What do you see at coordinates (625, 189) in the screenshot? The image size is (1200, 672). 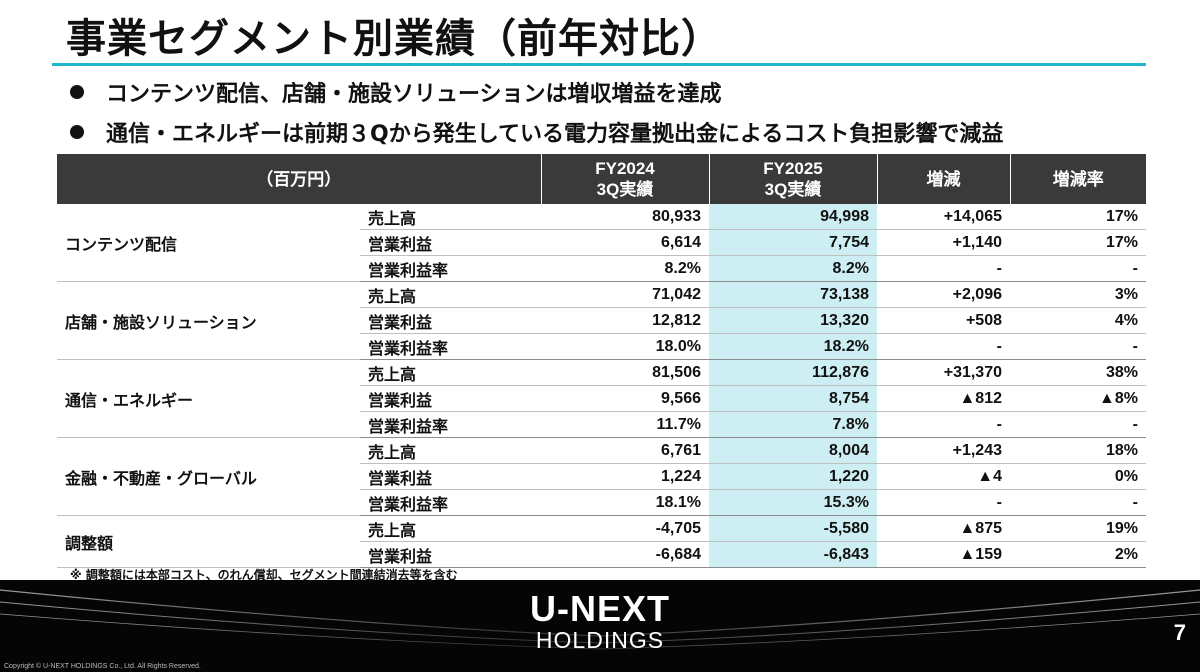 I see `header-fy2024-period: 3Q実績` at bounding box center [625, 189].